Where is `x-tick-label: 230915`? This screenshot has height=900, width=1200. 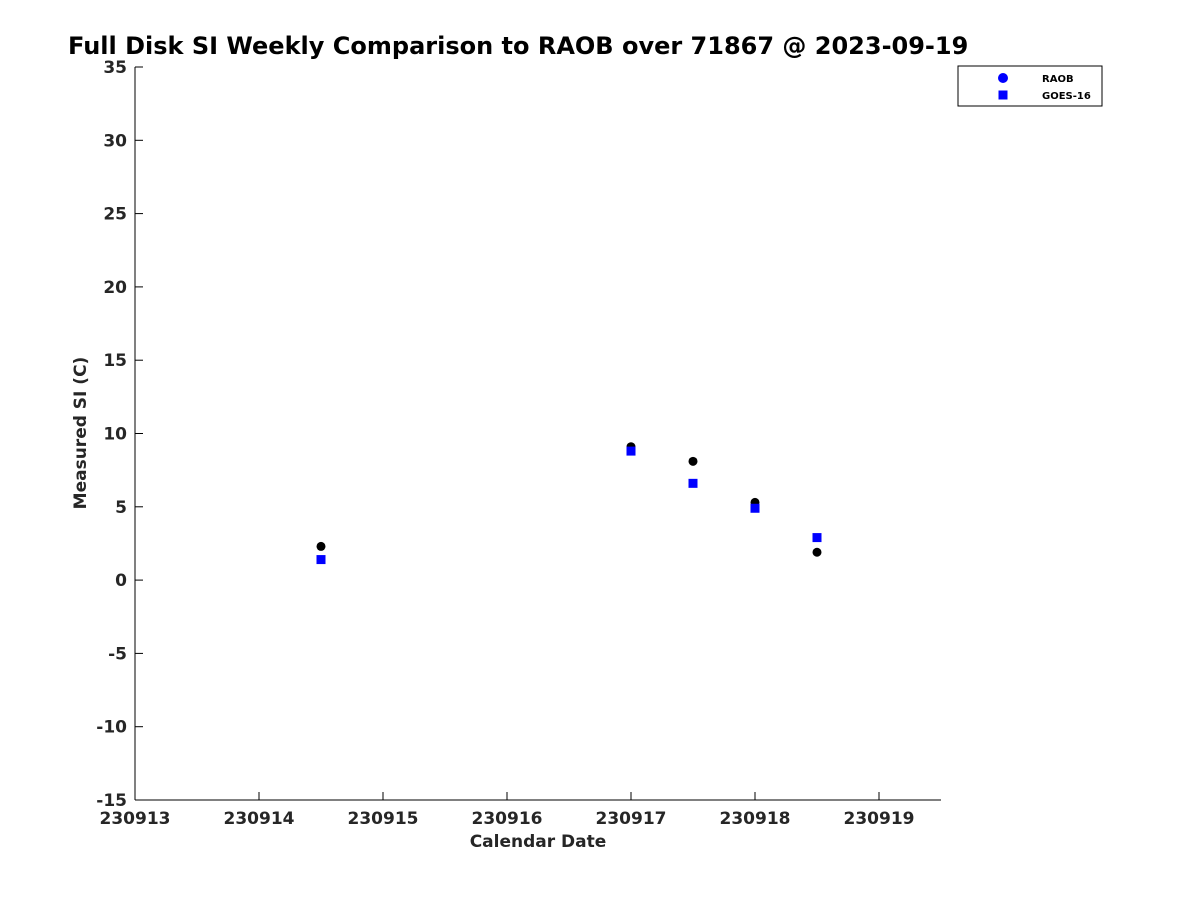
x-tick-label: 230915 is located at coordinates (383, 819).